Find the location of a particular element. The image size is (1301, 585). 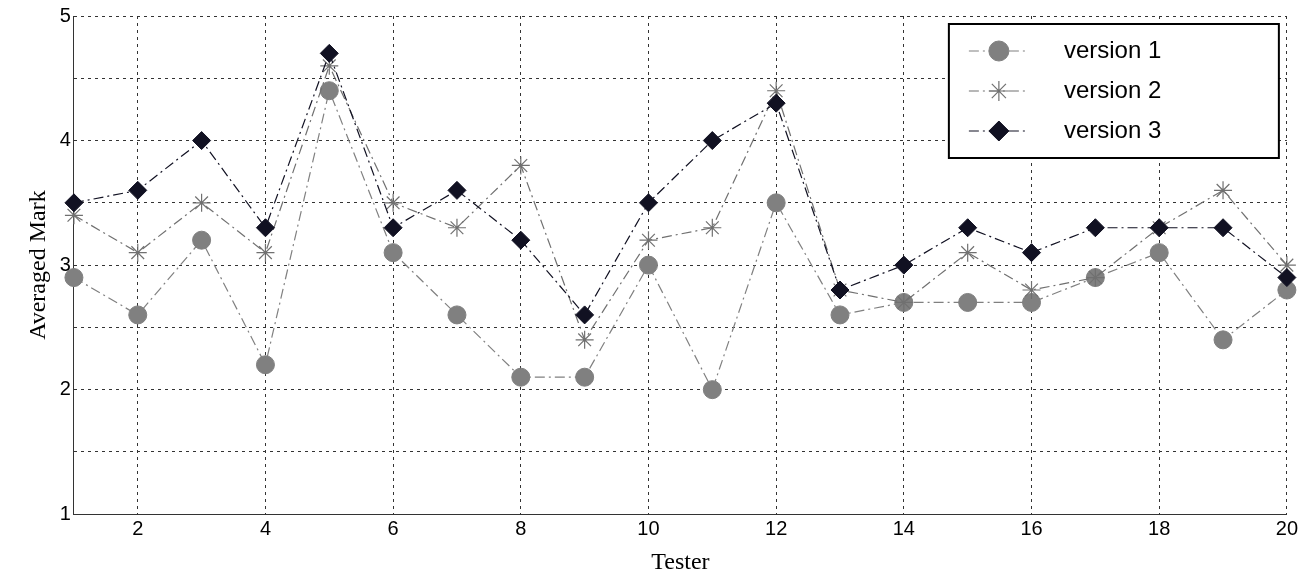

x-tick-label: 16 is located at coordinates (1031, 527).